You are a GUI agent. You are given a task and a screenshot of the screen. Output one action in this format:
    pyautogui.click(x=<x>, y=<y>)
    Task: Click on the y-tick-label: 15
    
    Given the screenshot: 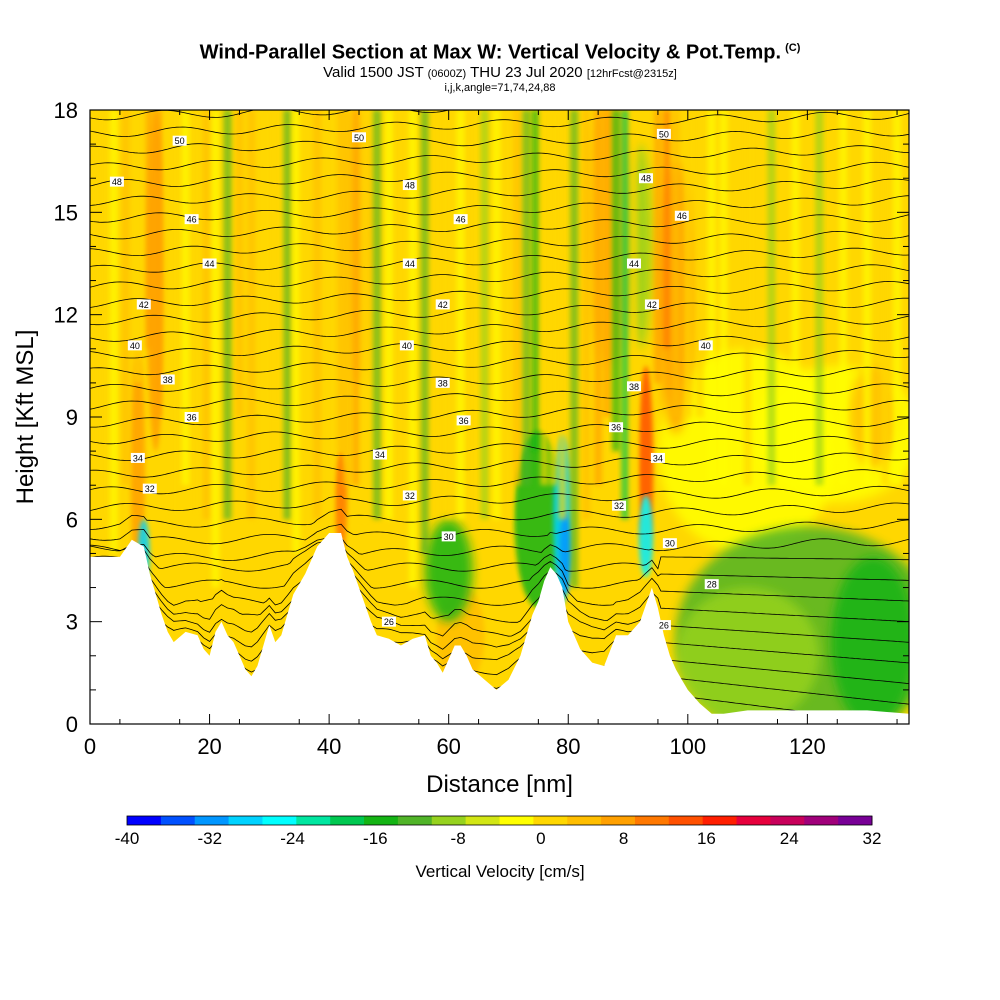 What is the action you would take?
    pyautogui.click(x=66, y=212)
    